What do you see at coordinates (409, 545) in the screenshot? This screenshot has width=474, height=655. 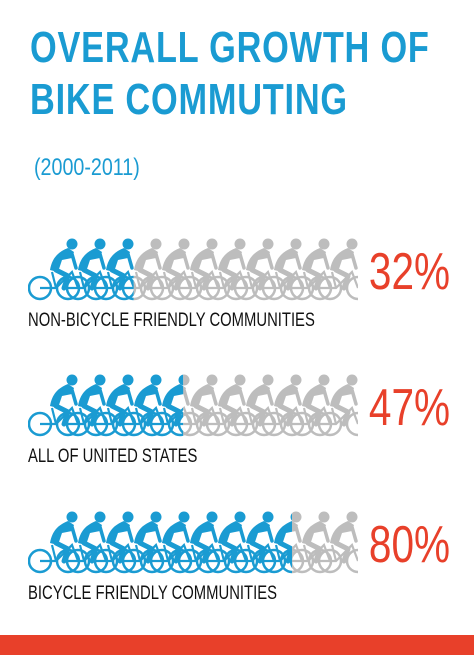 I see `value-label: 80%` at bounding box center [409, 545].